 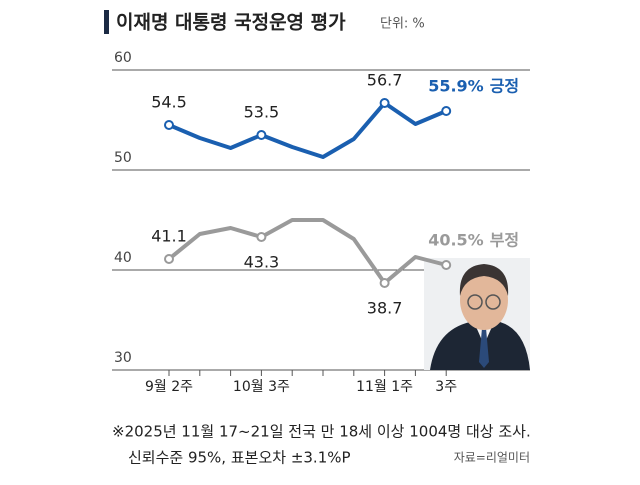 What do you see at coordinates (261, 387) in the screenshot?
I see `x-tick-label: 10월 3주` at bounding box center [261, 387].